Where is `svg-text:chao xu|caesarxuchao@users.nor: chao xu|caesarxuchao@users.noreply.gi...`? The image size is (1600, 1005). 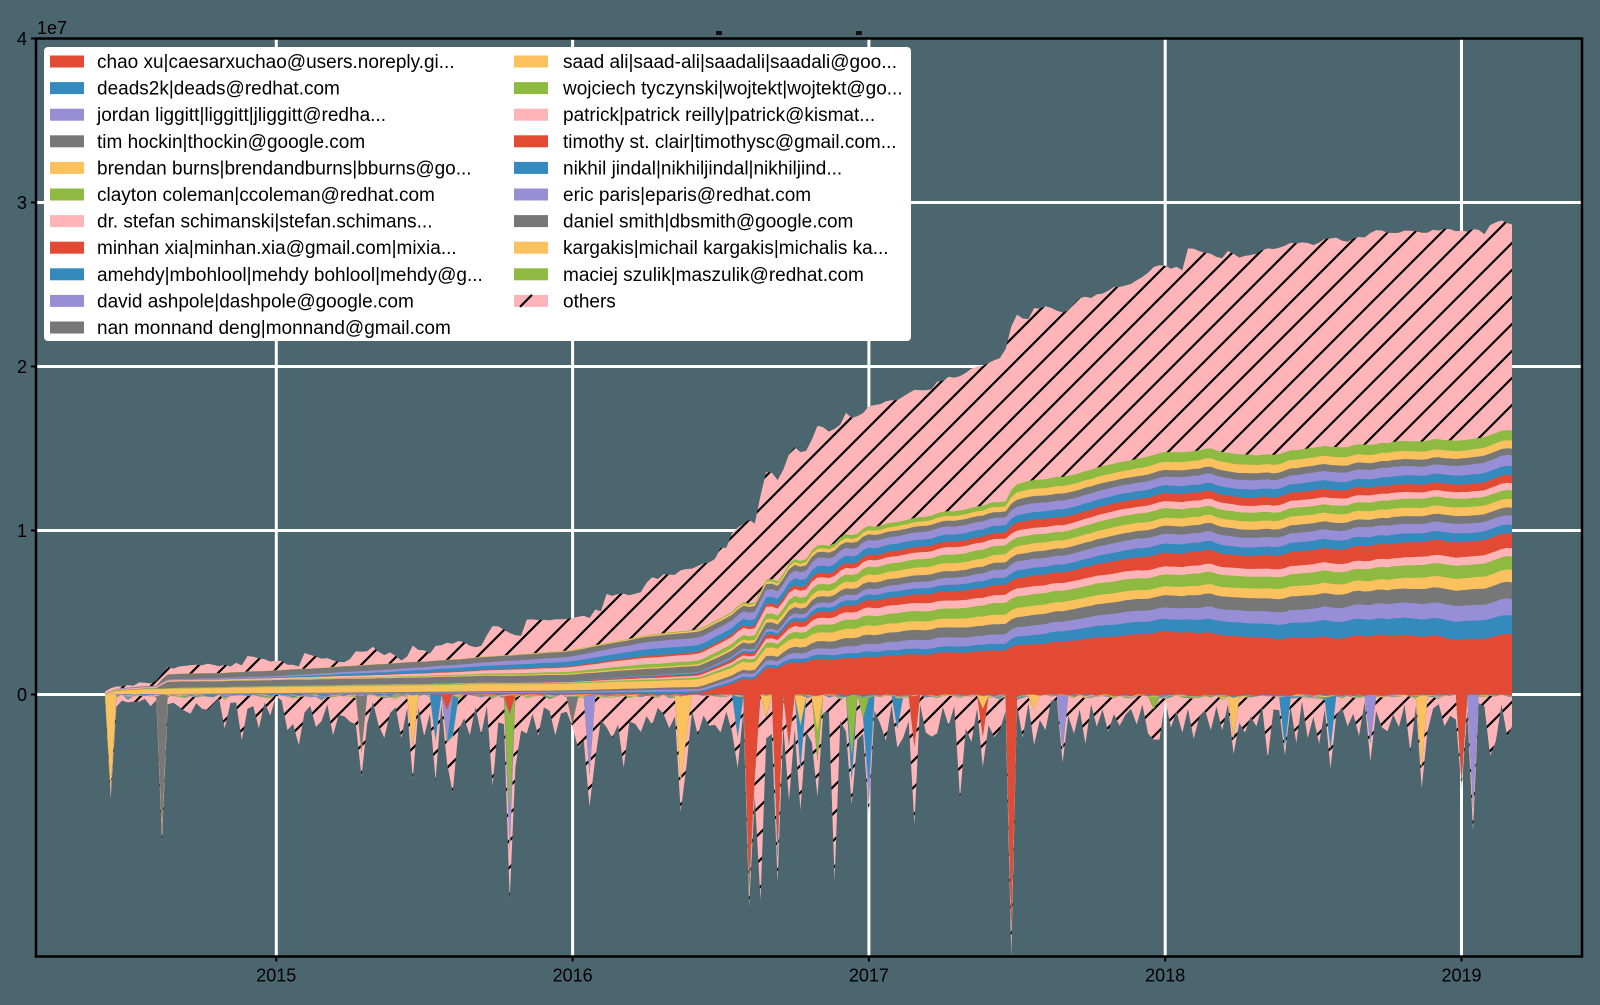 svg-text:chao xu|caesarxuchao@users.nor: chao xu|caesarxuchao@users.noreply.gi... is located at coordinates (276, 62).